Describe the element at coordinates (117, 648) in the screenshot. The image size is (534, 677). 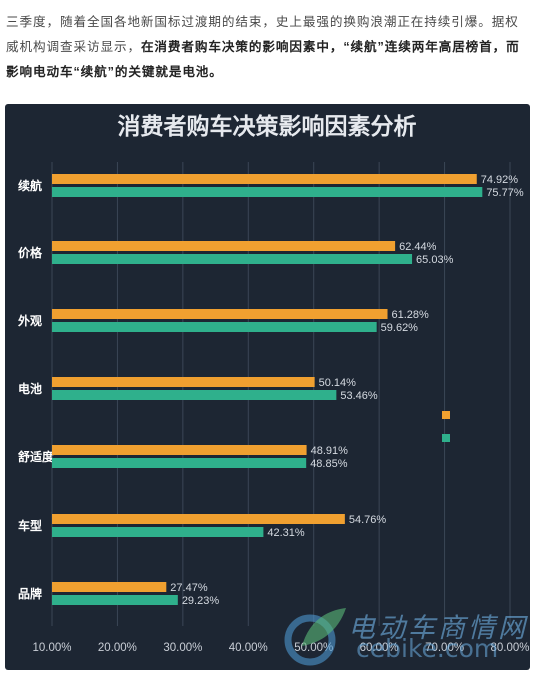
I see `x-tick-label: 20.00%` at that location.